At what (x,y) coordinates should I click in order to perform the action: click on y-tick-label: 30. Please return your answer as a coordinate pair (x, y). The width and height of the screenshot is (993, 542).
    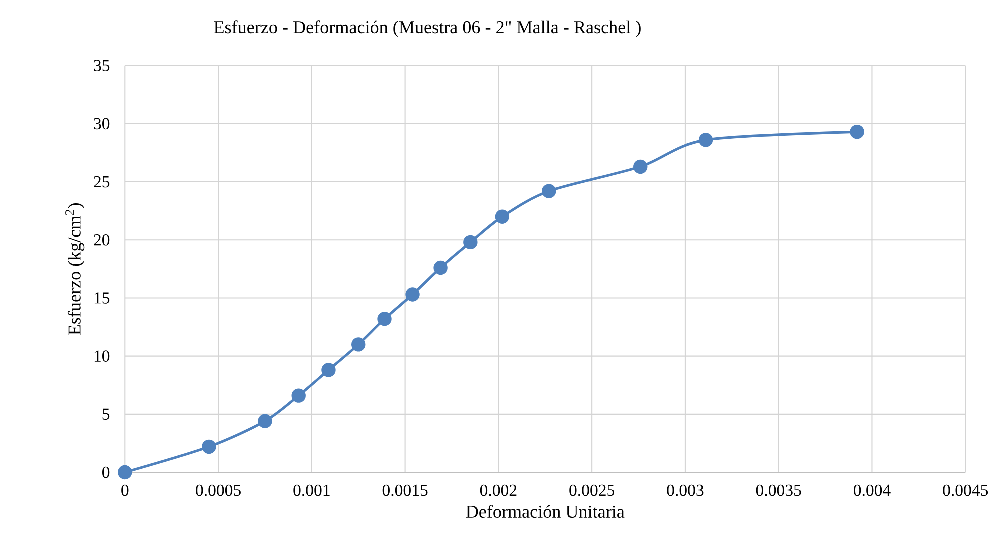
    Looking at the image, I should click on (102, 124).